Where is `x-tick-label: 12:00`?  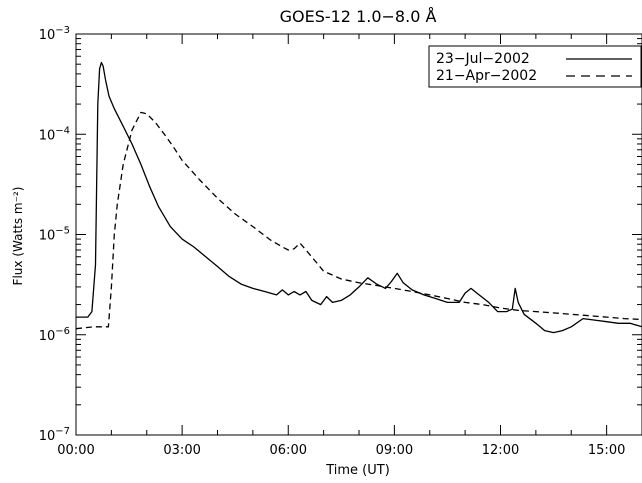
x-tick-label: 12:00 is located at coordinates (500, 450).